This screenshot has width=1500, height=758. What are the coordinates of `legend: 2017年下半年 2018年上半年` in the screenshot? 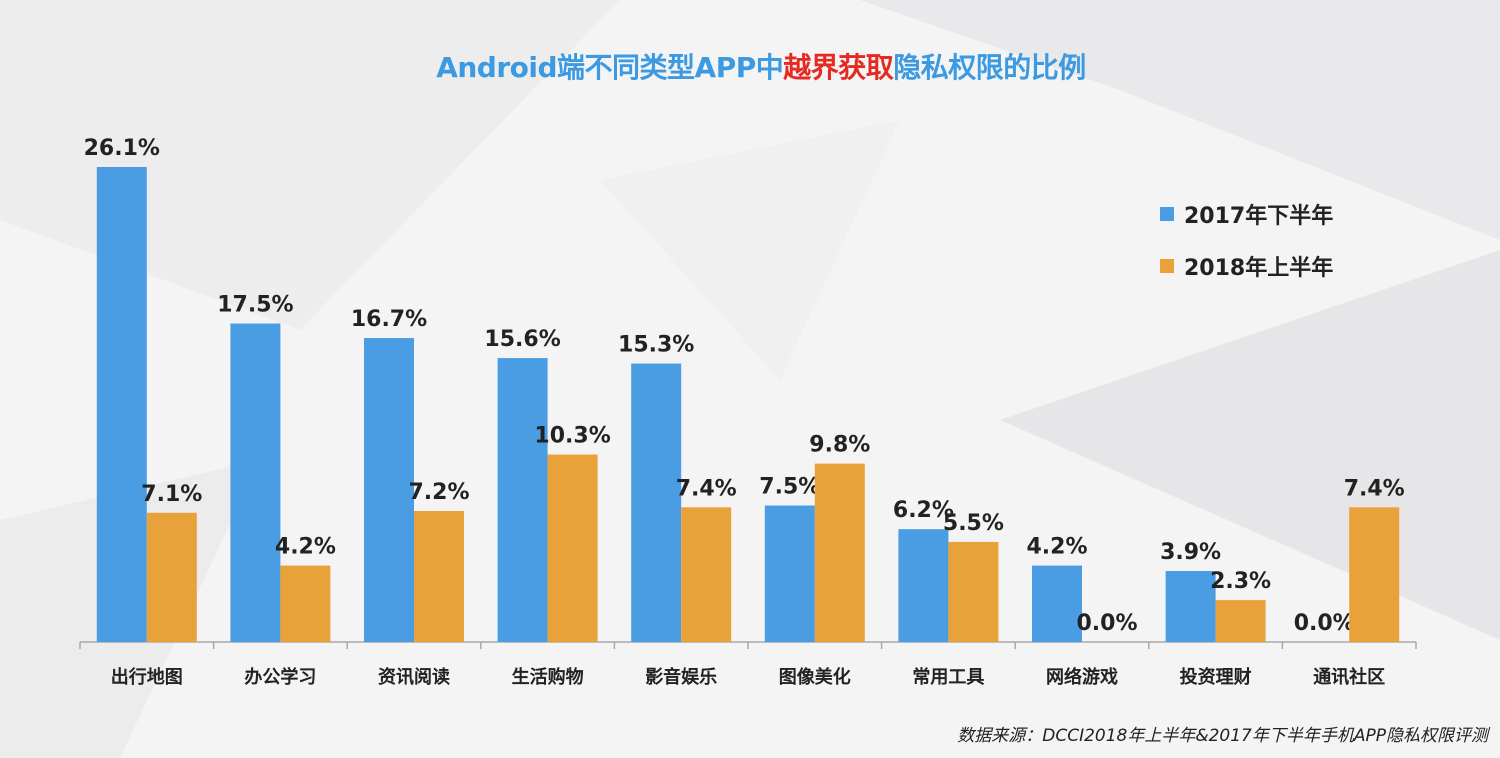 It's located at (1246, 248).